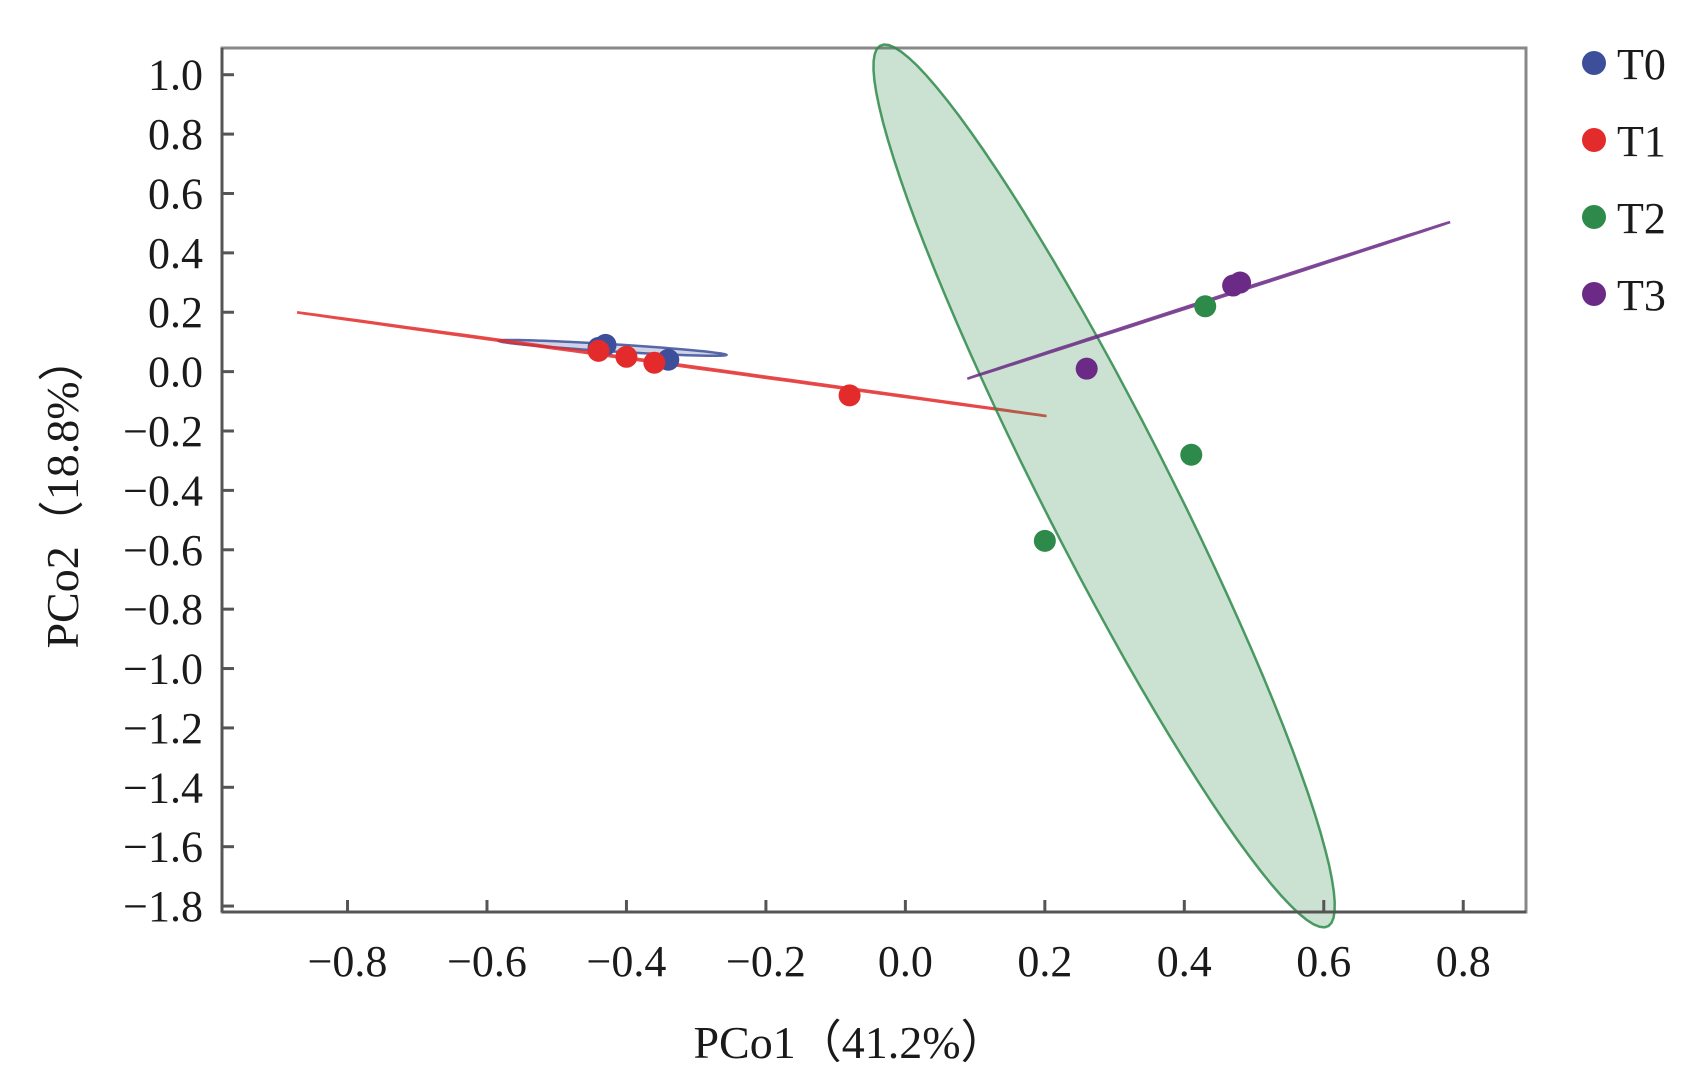 The height and width of the screenshot is (1086, 1705). I want to click on y-tick-label: 0.6, so click(175, 193).